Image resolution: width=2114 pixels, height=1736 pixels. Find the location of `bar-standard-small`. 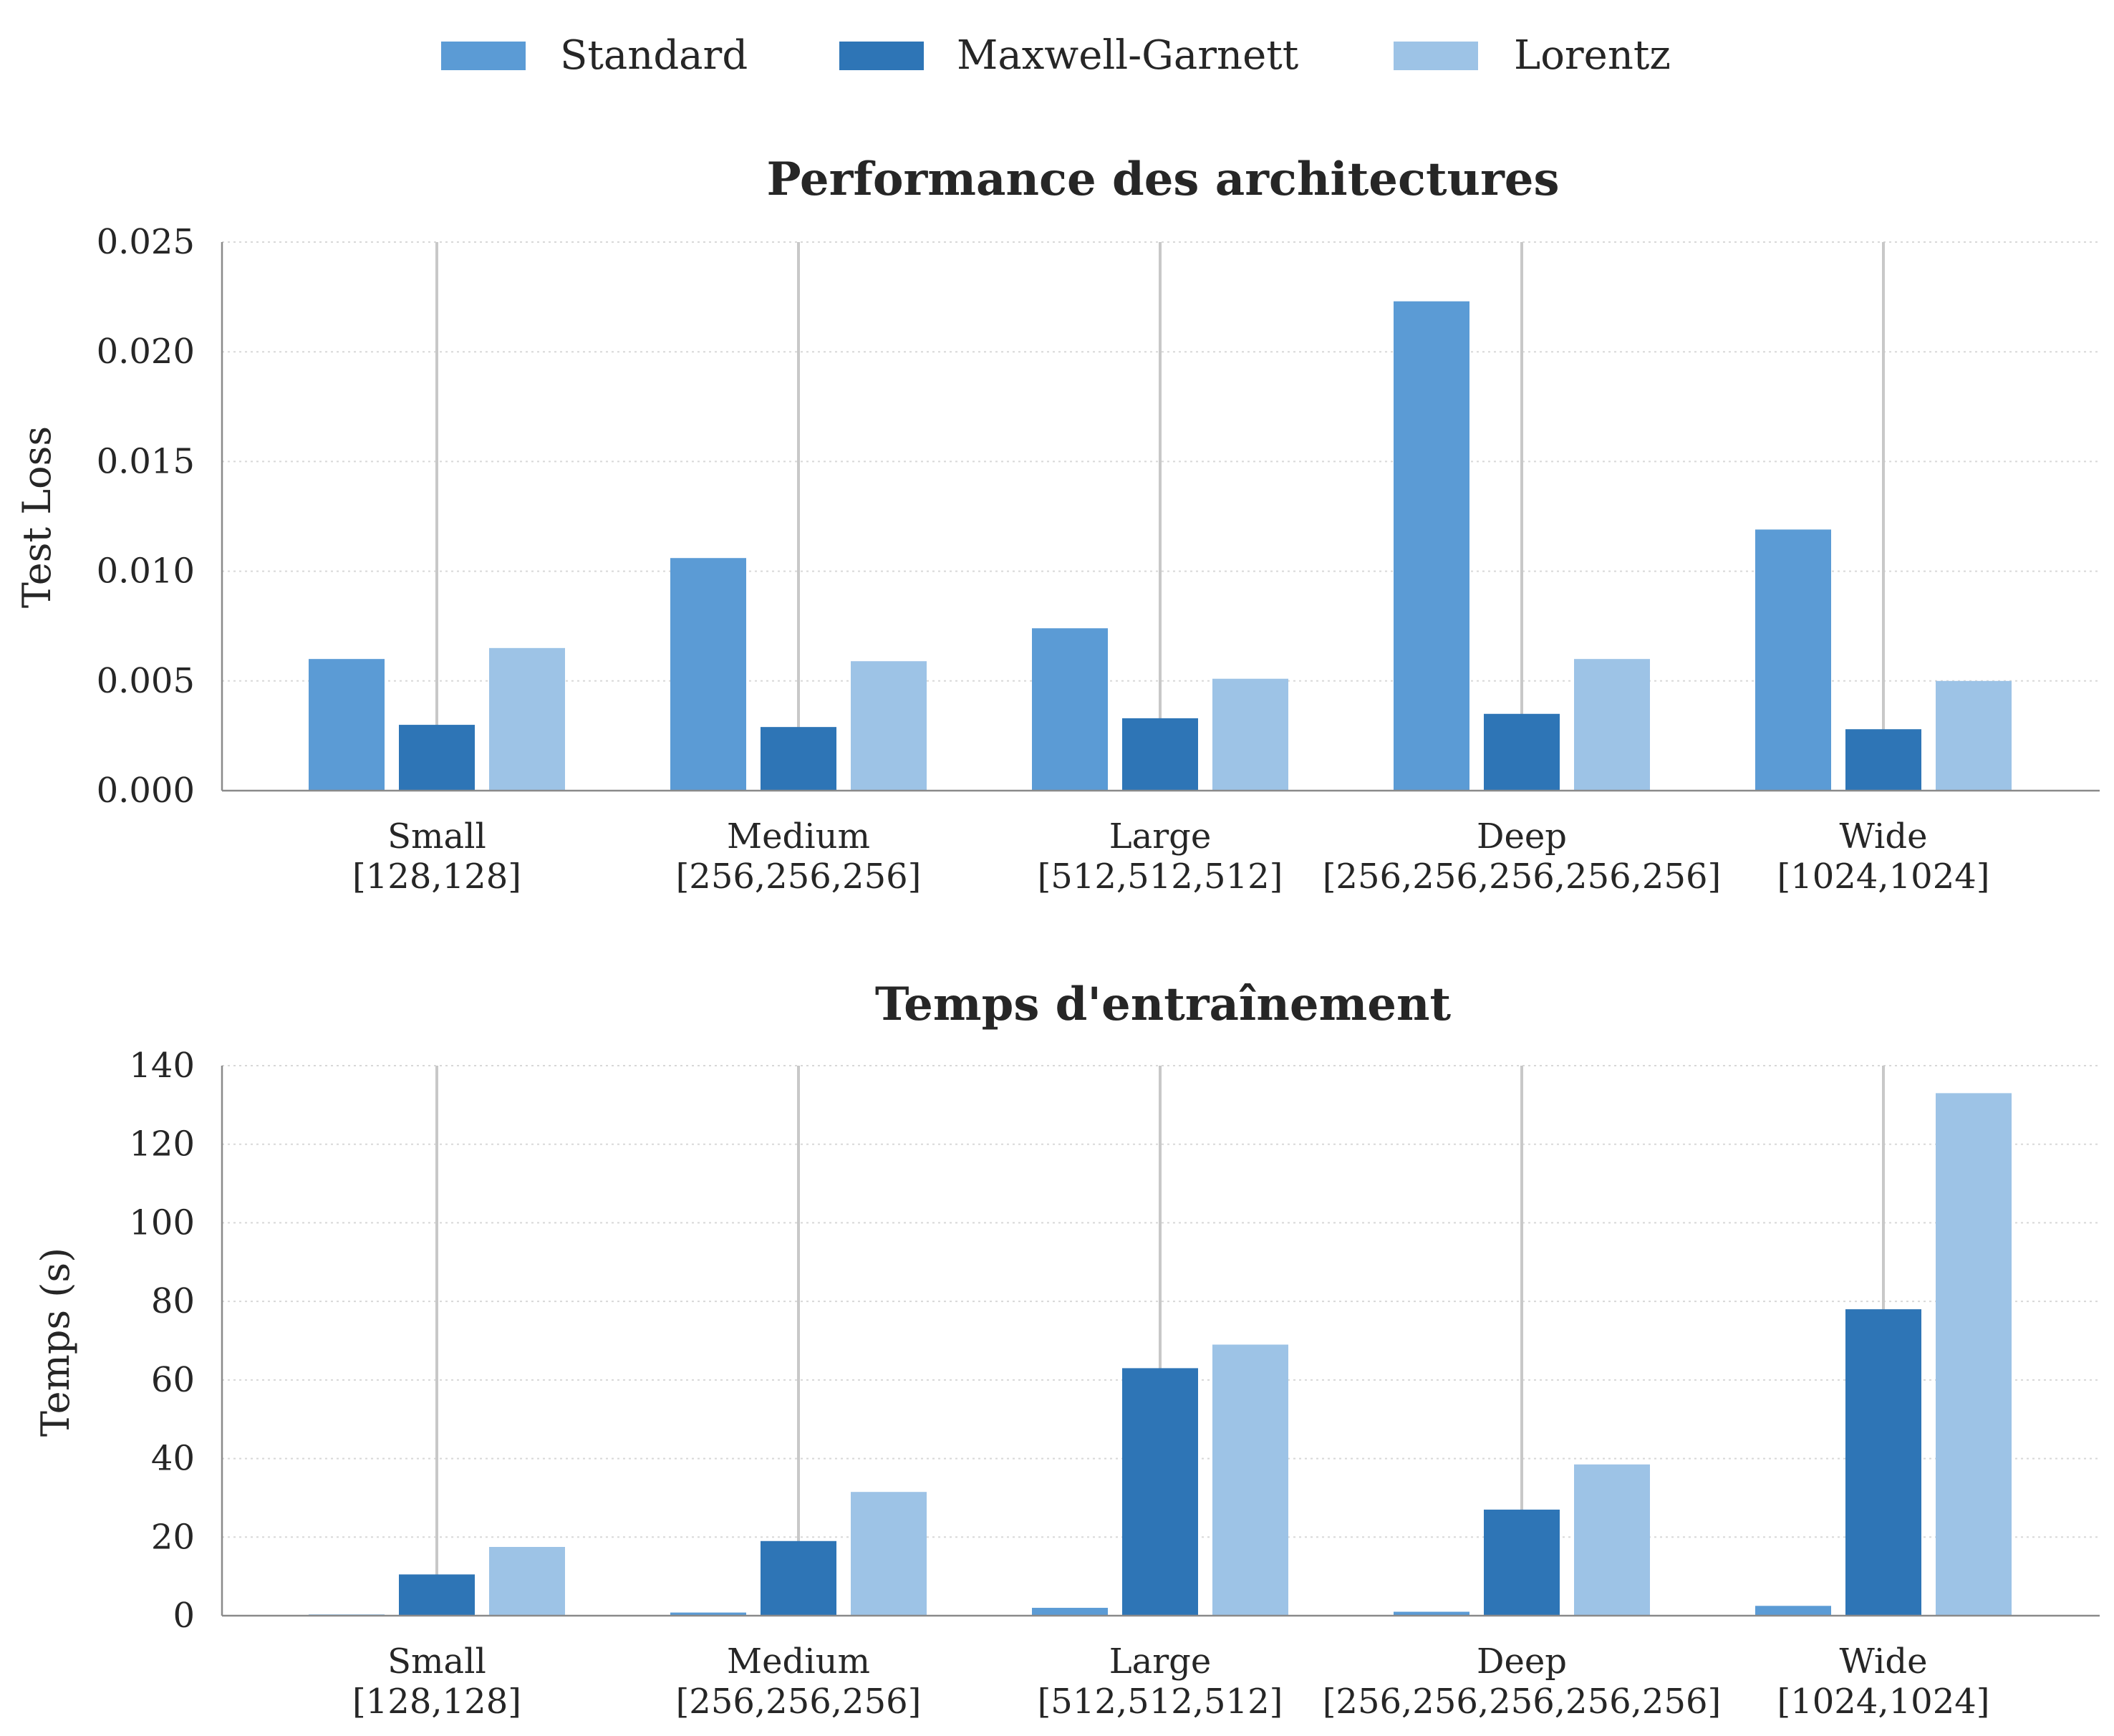

bar-standard-small is located at coordinates (347, 725).